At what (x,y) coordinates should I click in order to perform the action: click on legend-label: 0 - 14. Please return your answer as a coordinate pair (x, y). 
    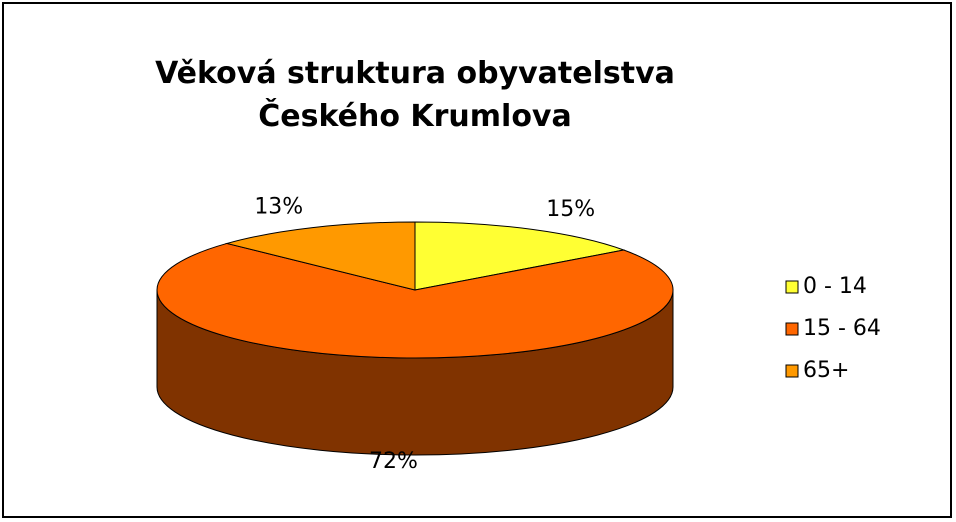
    Looking at the image, I should click on (835, 286).